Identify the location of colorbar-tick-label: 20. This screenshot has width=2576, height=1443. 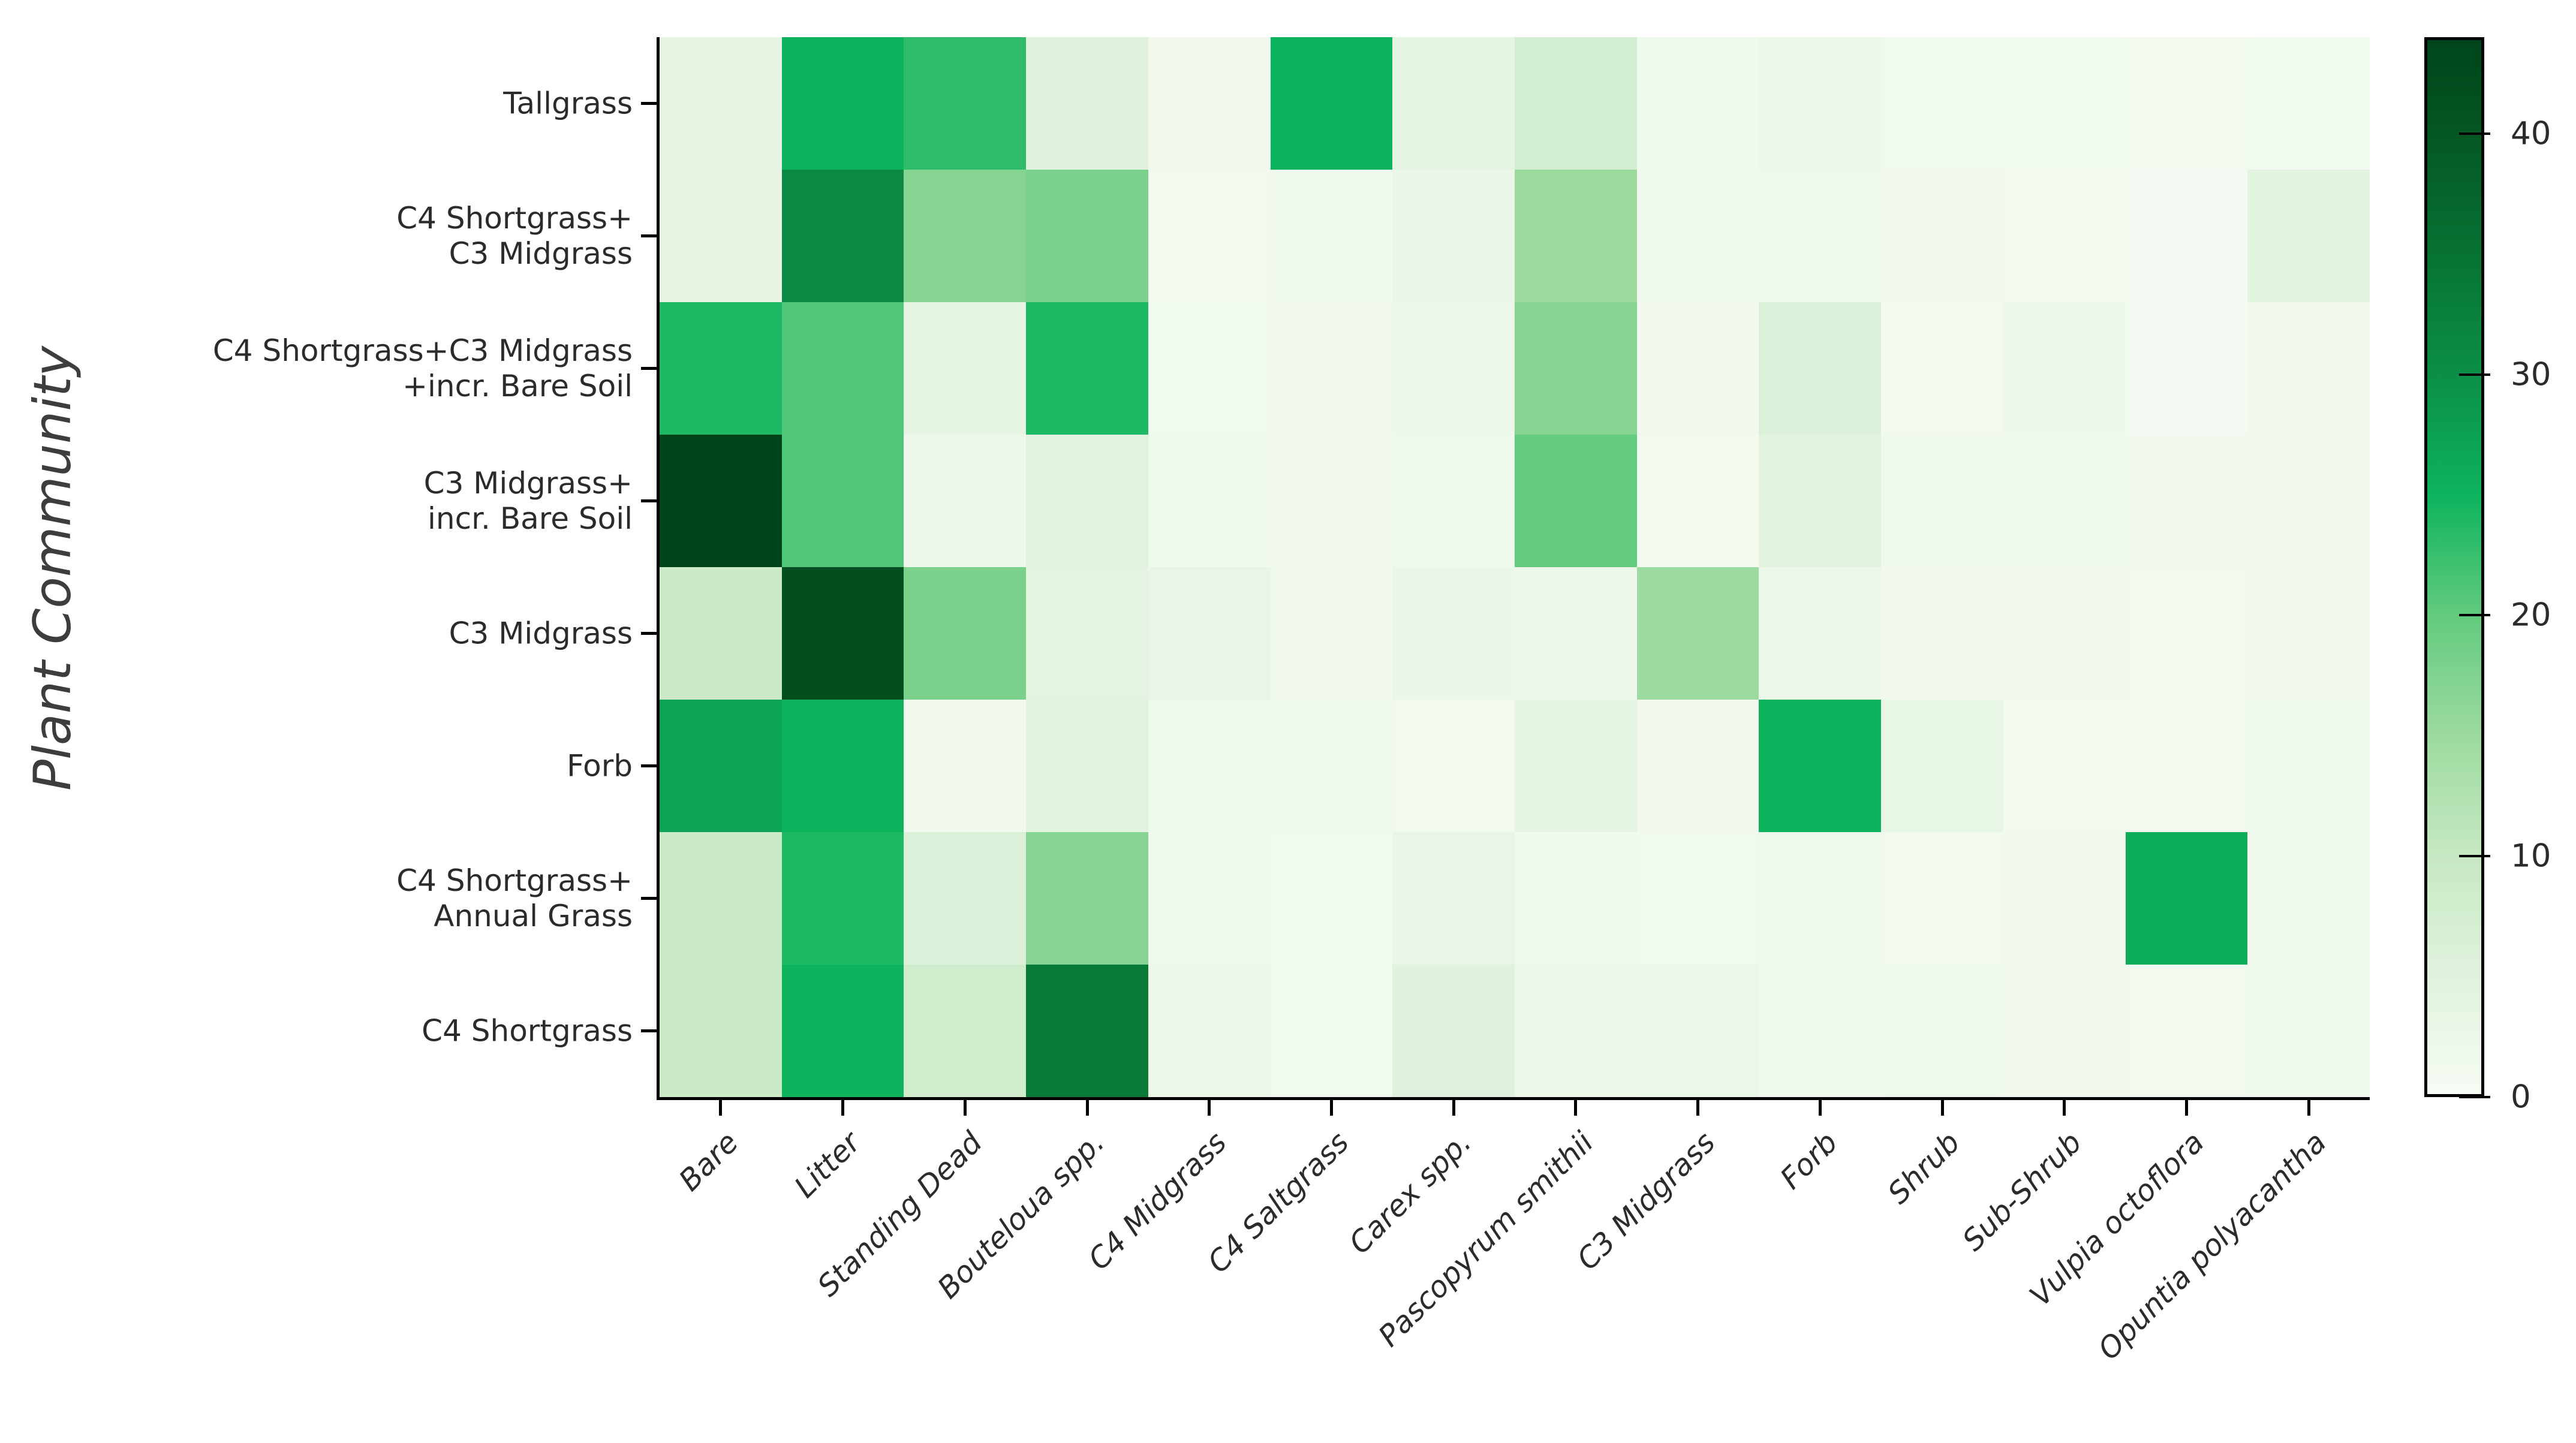
(2531, 615).